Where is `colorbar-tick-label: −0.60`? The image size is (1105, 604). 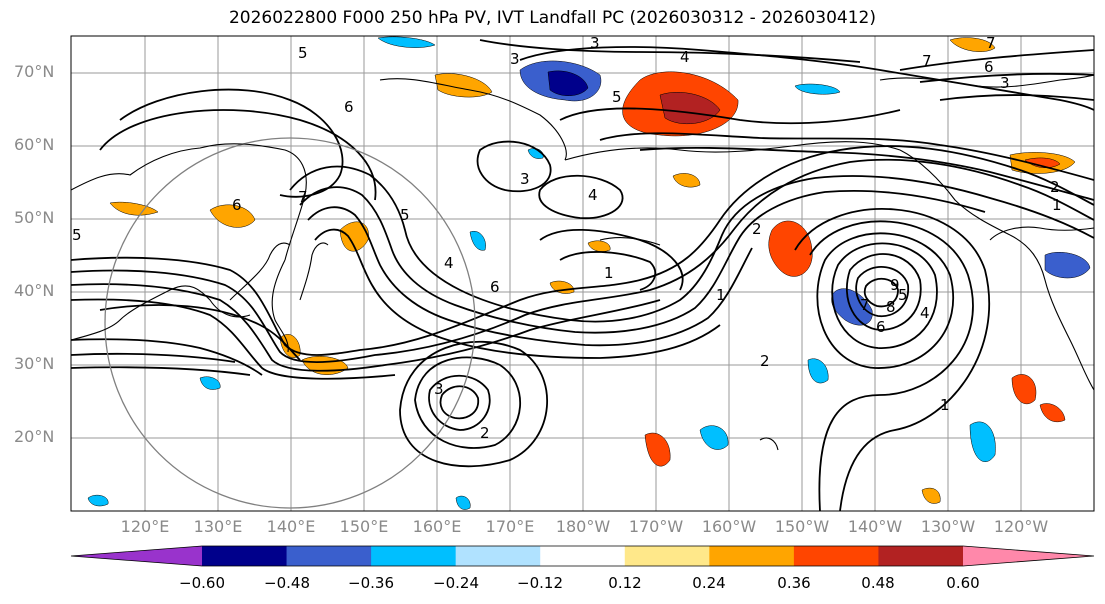 colorbar-tick-label: −0.60 is located at coordinates (202, 583).